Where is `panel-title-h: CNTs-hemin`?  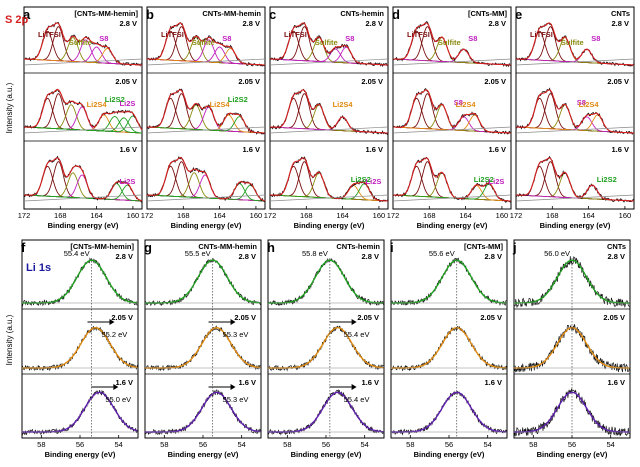 panel-title-h: CNTs-hemin is located at coordinates (358, 246).